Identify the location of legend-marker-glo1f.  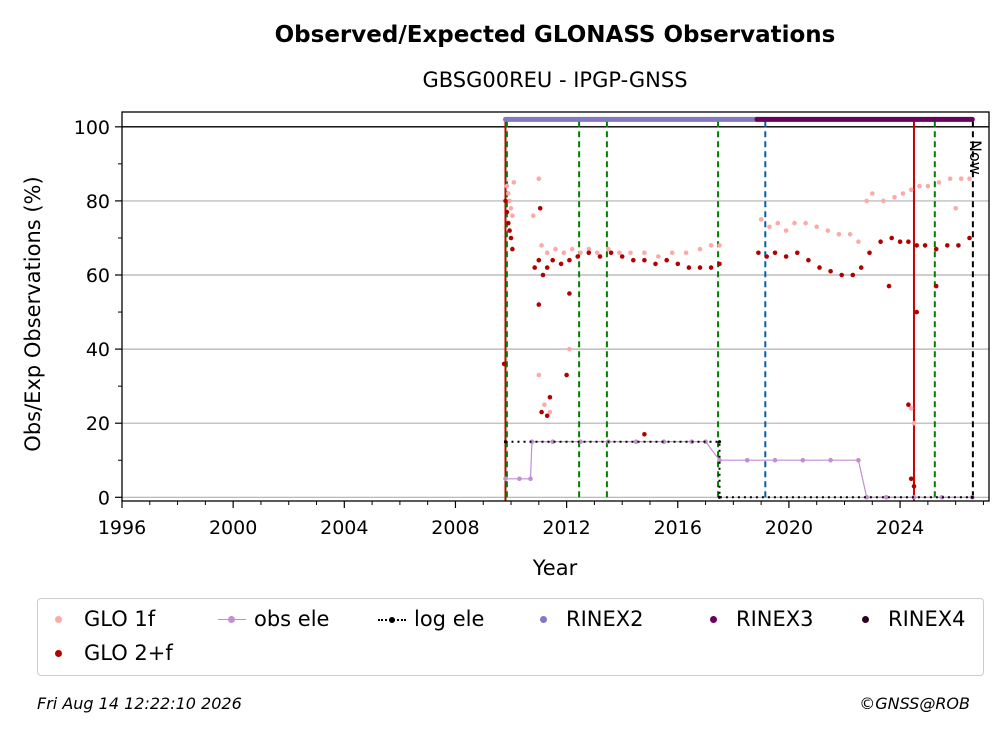
(63, 619).